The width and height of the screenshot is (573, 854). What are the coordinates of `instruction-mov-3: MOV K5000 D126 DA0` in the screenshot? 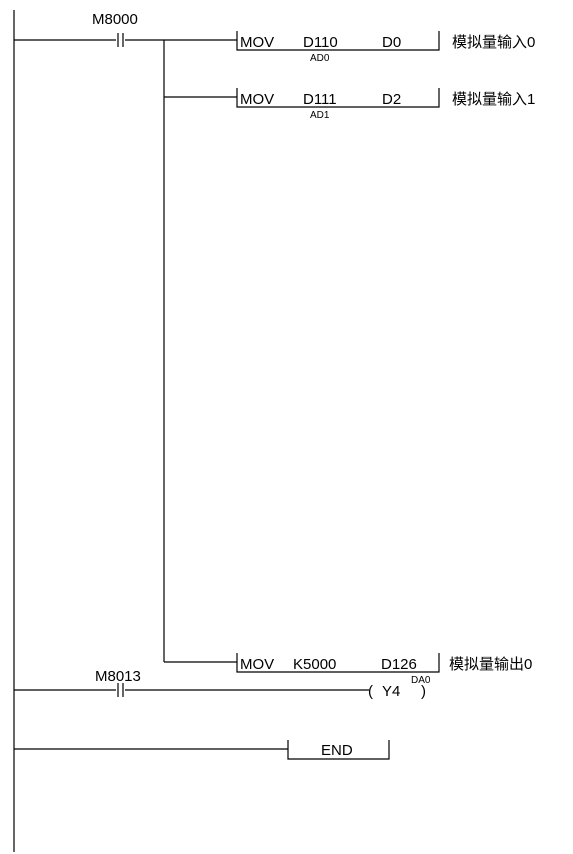 It's located at (338, 669).